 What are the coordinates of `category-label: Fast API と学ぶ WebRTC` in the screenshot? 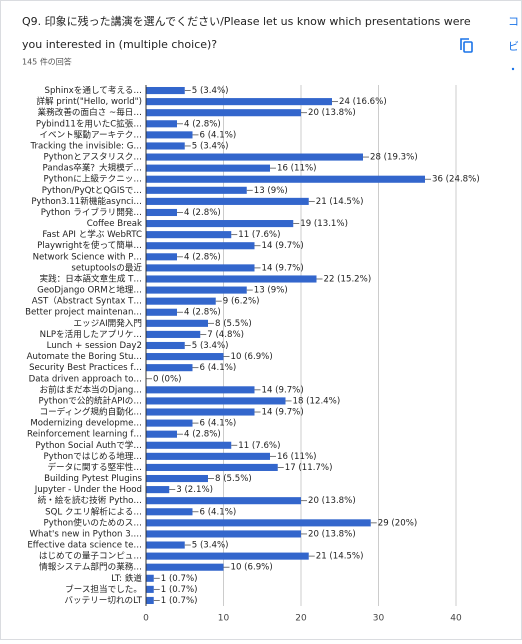 It's located at (92, 234).